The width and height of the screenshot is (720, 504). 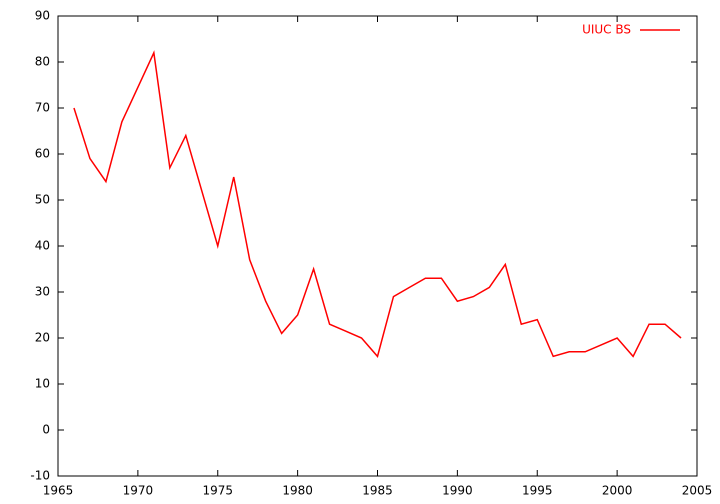 What do you see at coordinates (217, 491) in the screenshot?
I see `x-tick-label: 1975` at bounding box center [217, 491].